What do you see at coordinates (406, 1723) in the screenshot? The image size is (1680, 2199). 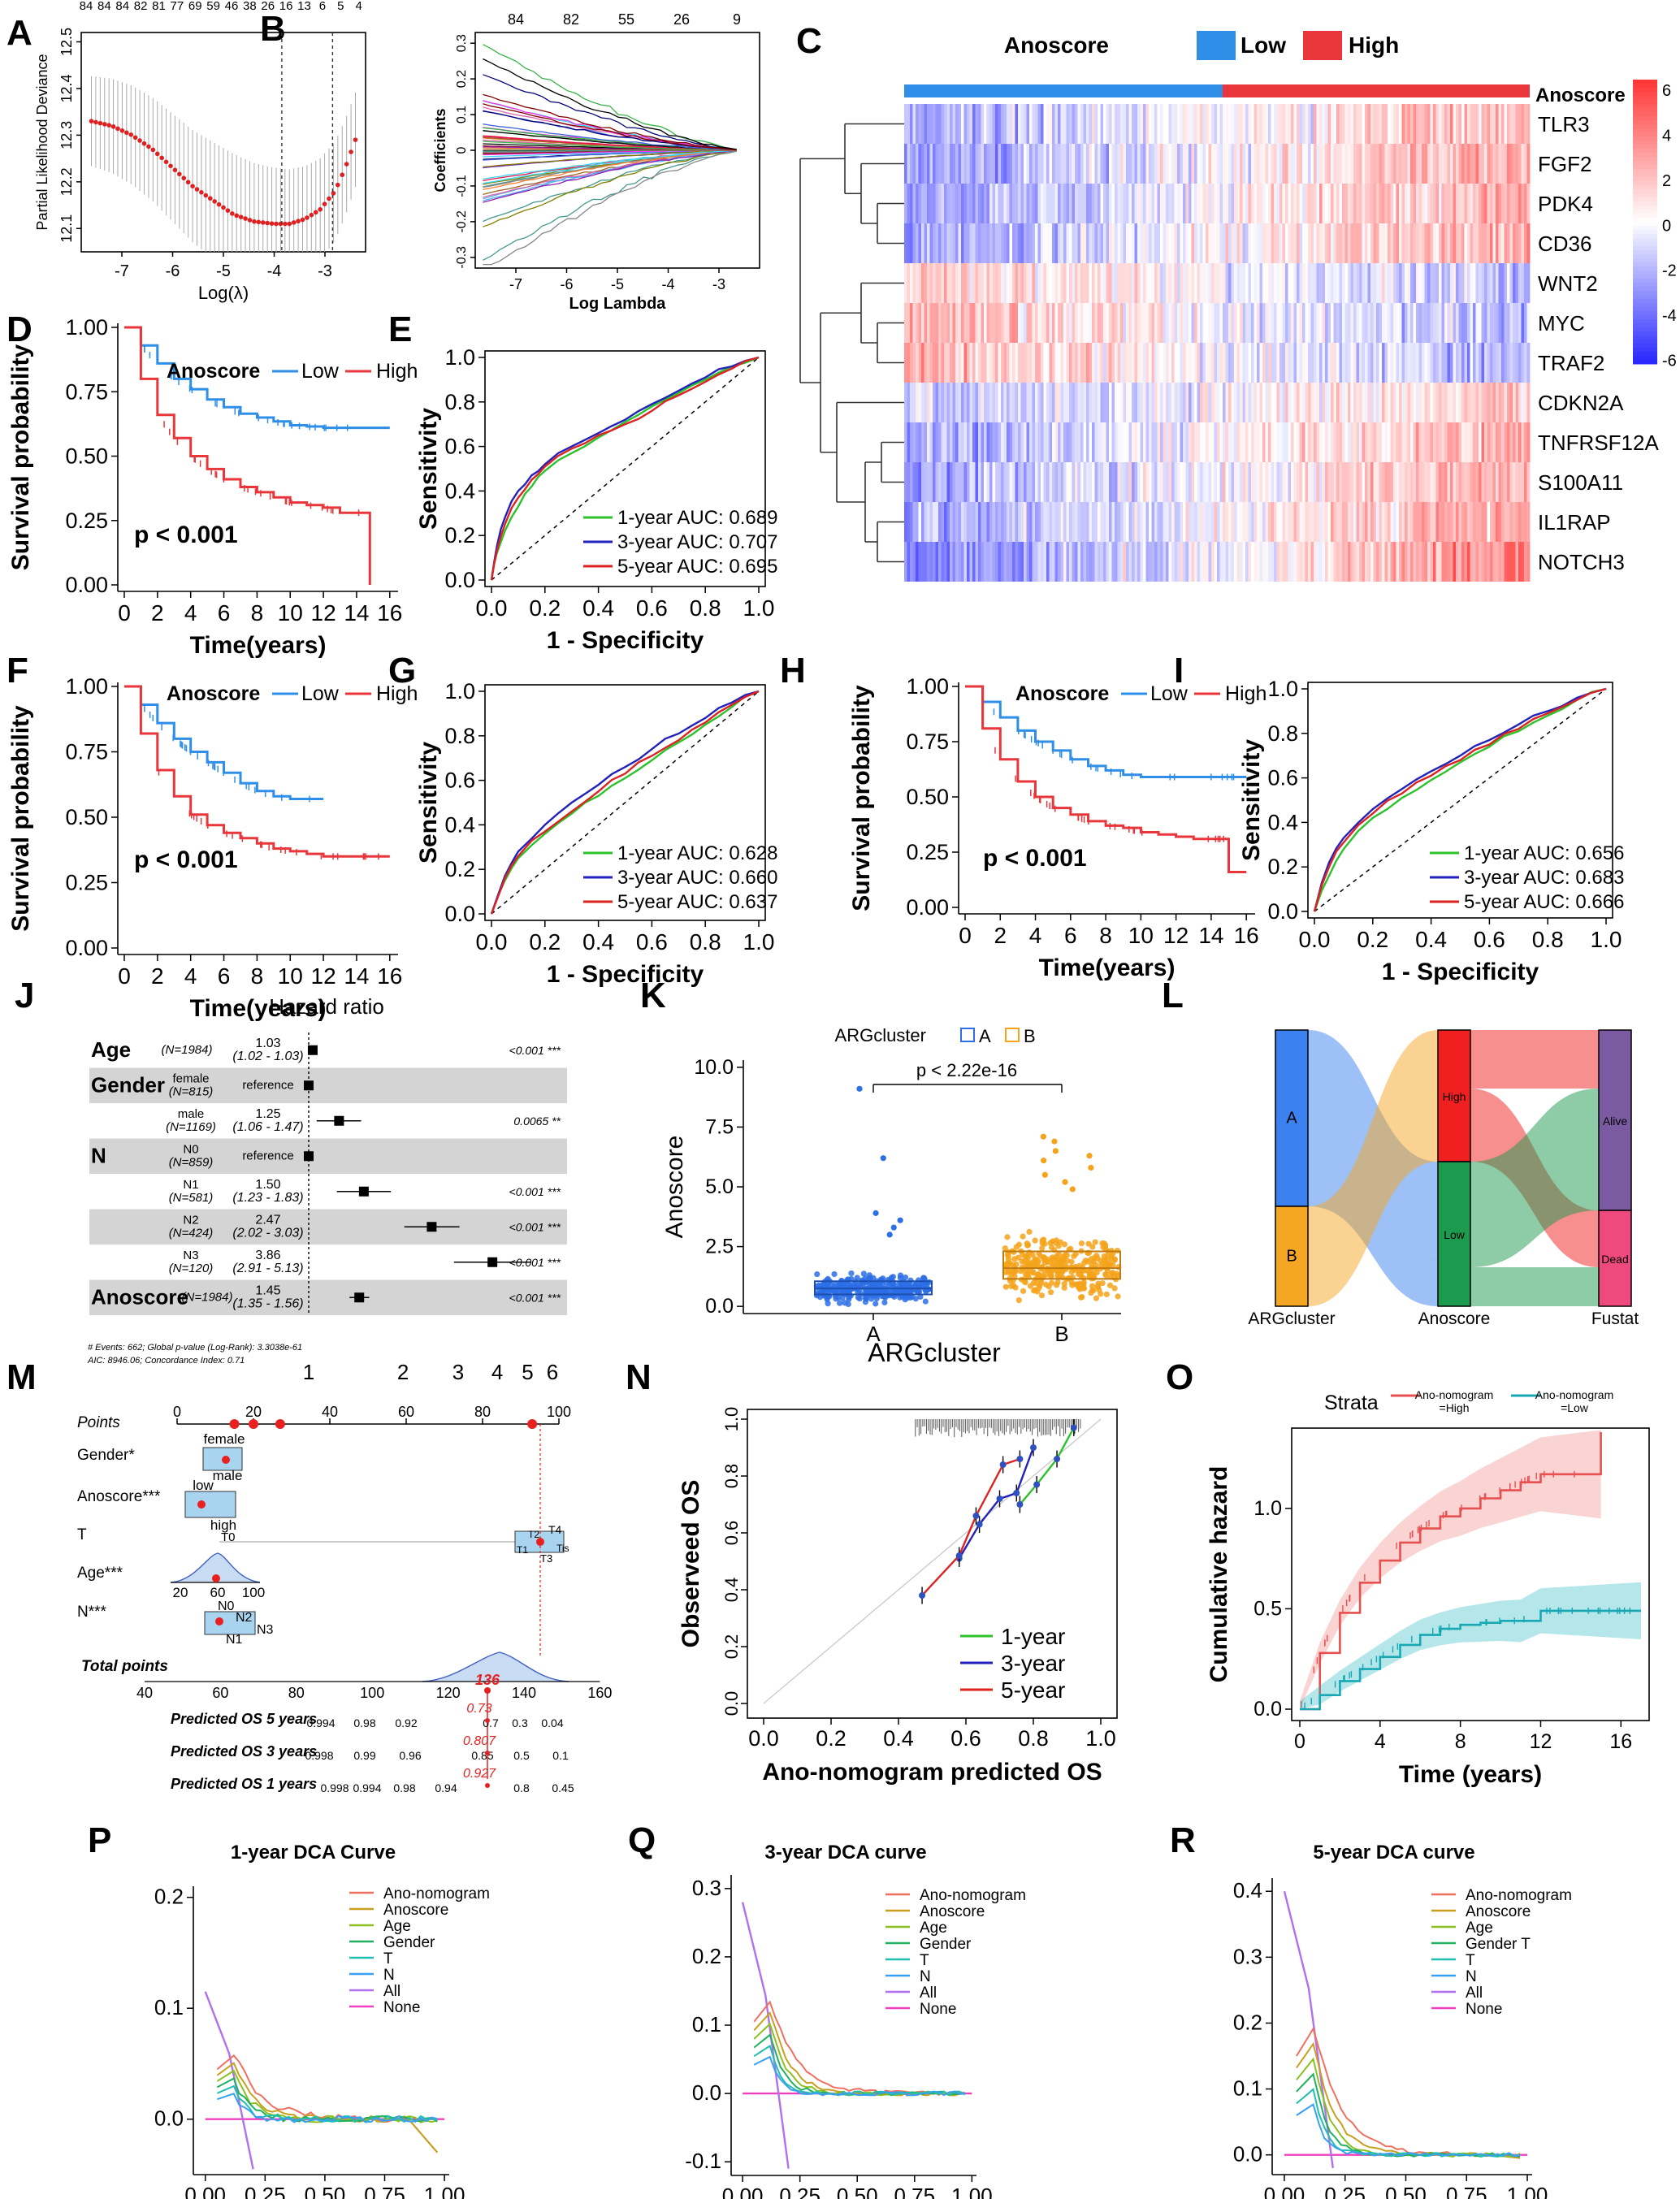 I see `nomogram-tick: 0.92` at bounding box center [406, 1723].